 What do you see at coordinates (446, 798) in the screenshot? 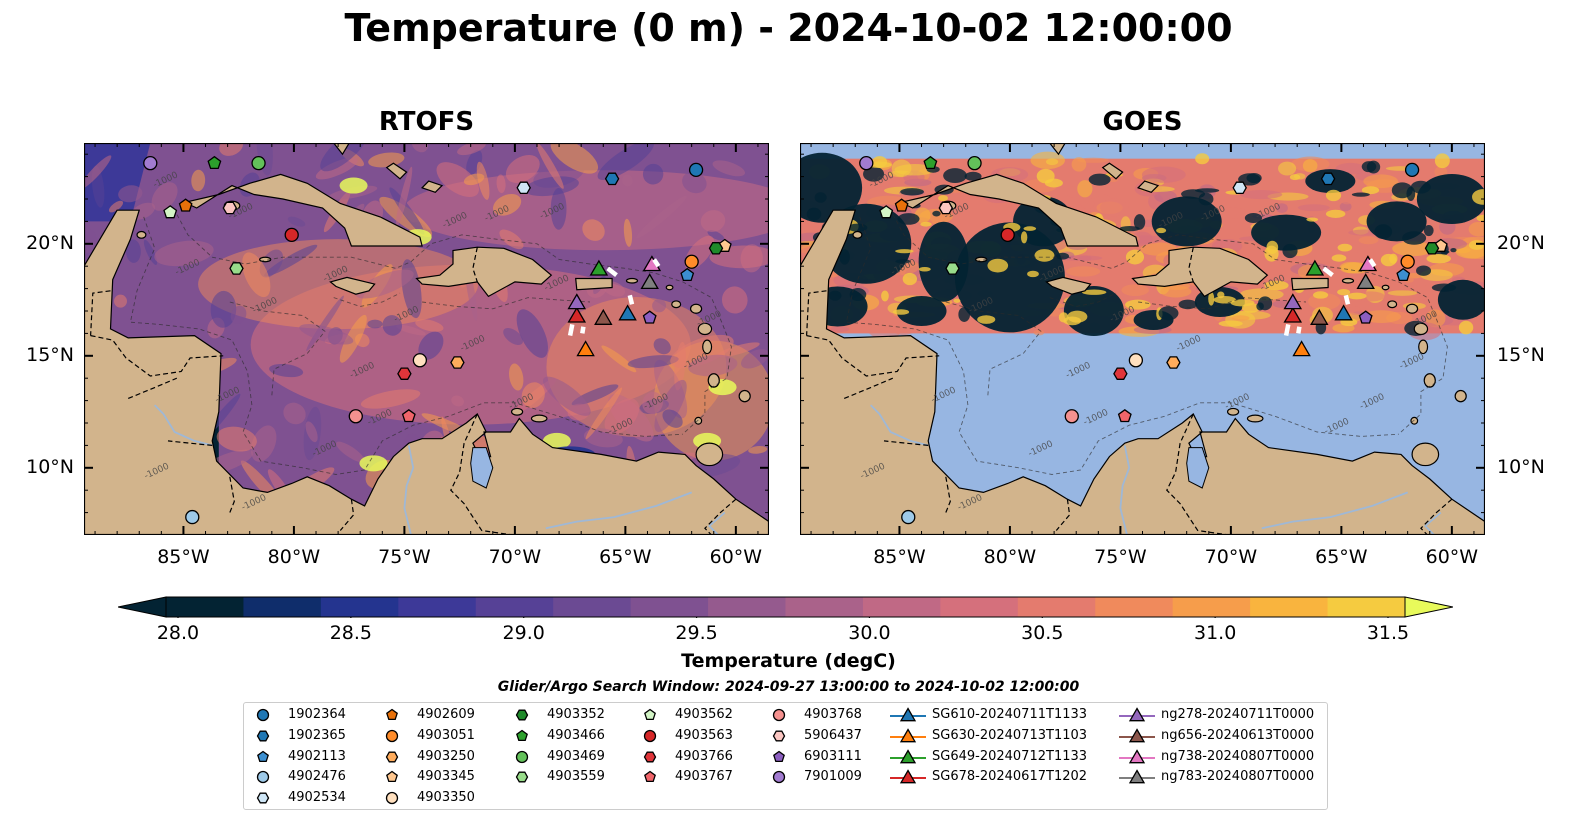
I see `legend-label: 4903350` at bounding box center [446, 798].